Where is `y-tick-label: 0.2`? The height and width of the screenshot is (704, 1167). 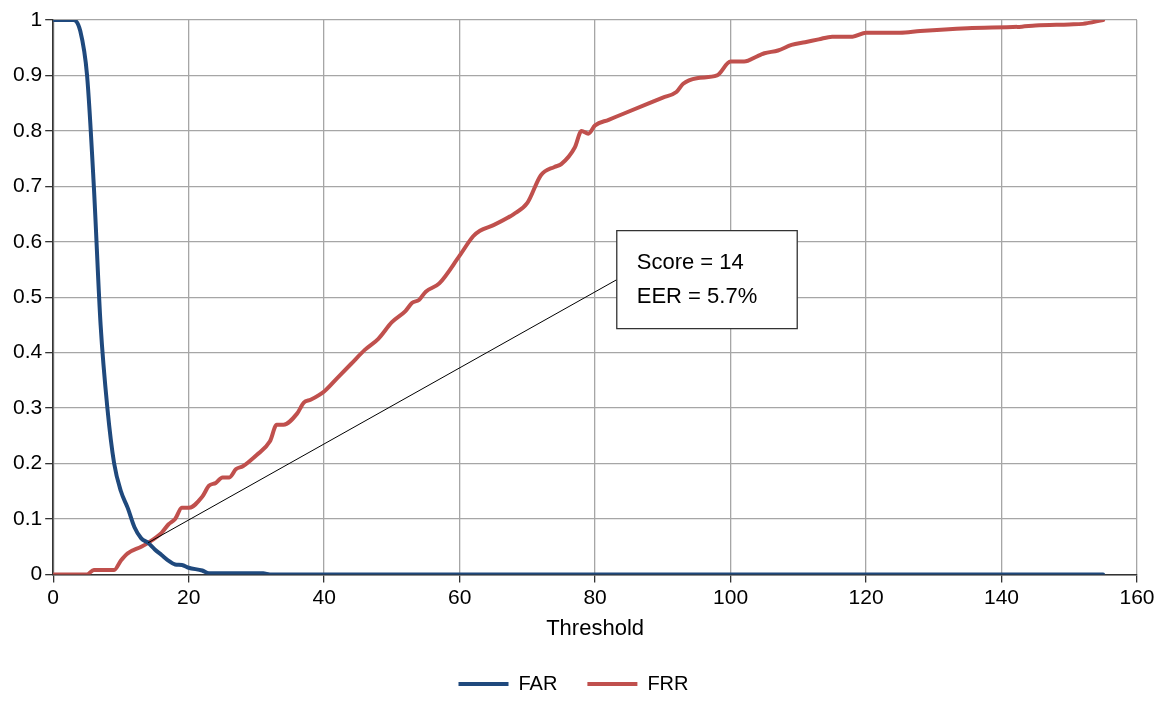
y-tick-label: 0.2 is located at coordinates (27, 462).